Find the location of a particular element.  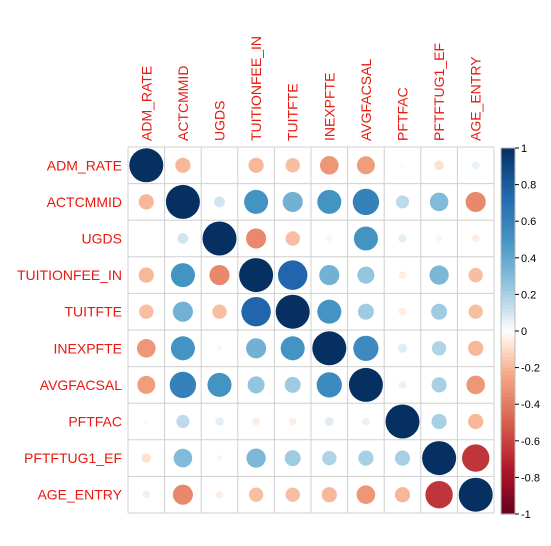

corr-circle-pftftug1_ef-age_entry is located at coordinates (475, 458).